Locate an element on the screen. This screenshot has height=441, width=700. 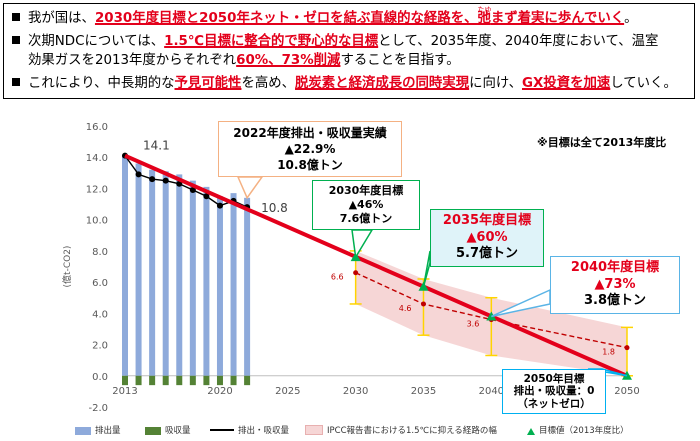
note-emphasis: まず着実に歩んでいく is located at coordinates (557, 18).